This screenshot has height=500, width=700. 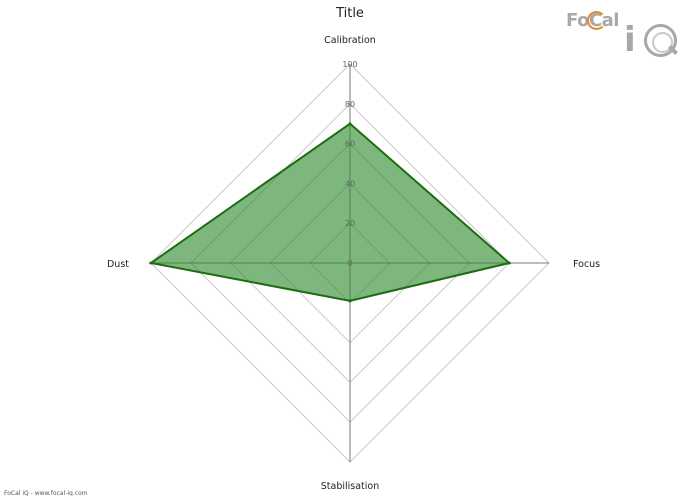 I want to click on series-point-focus, so click(x=509, y=263).